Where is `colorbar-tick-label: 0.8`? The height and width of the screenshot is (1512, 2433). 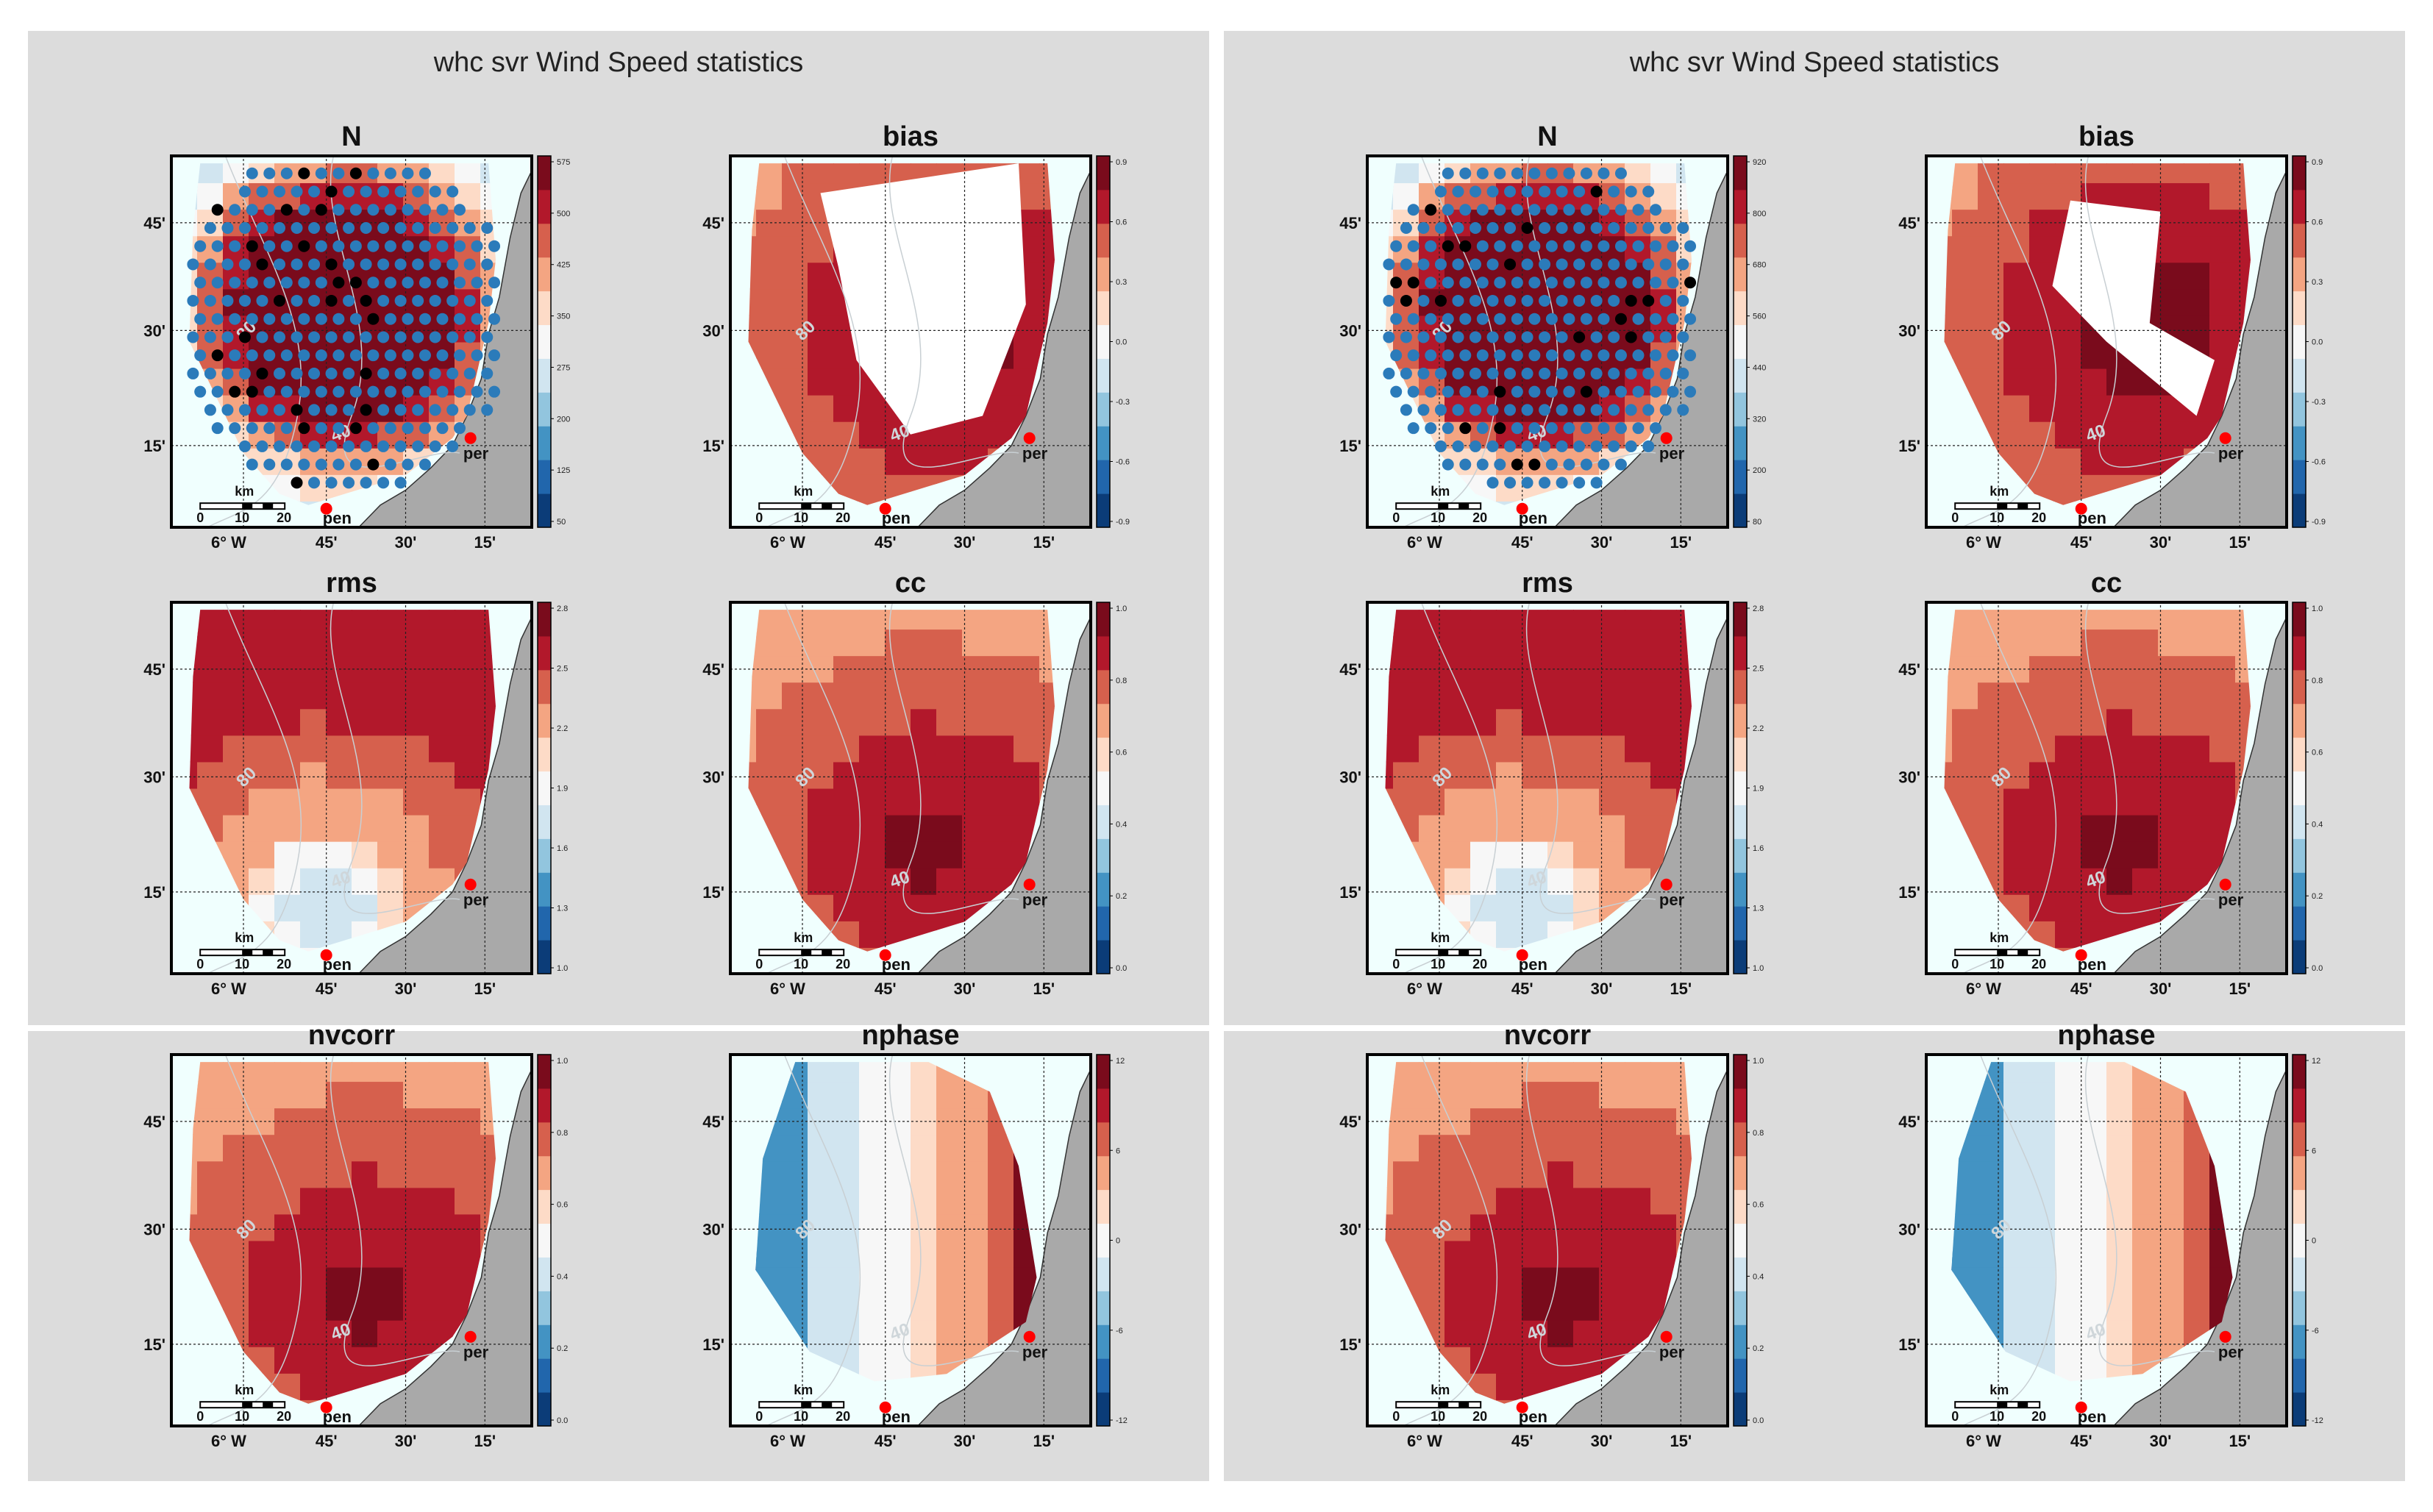
colorbar-tick-label: 0.8 is located at coordinates (1121, 681).